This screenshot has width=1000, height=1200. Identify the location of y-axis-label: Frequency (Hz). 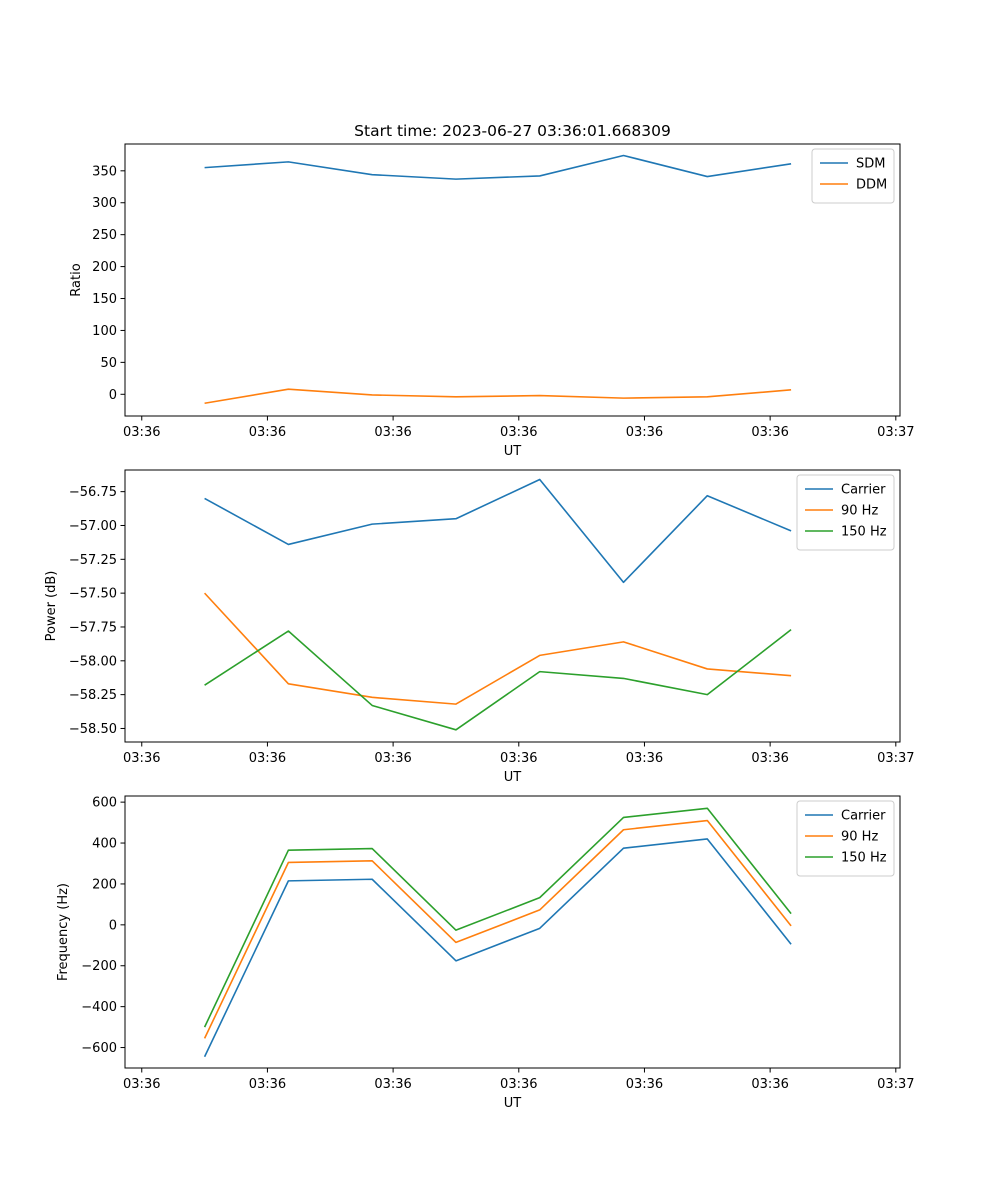
(63, 932).